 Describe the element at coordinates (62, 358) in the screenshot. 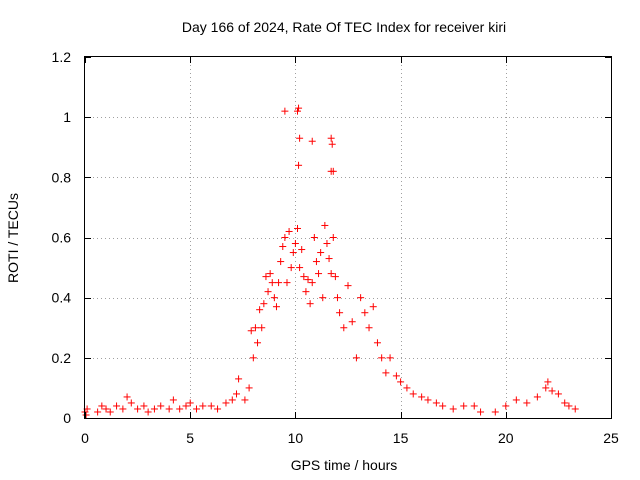

I see `y-tick-label: 0.2` at that location.